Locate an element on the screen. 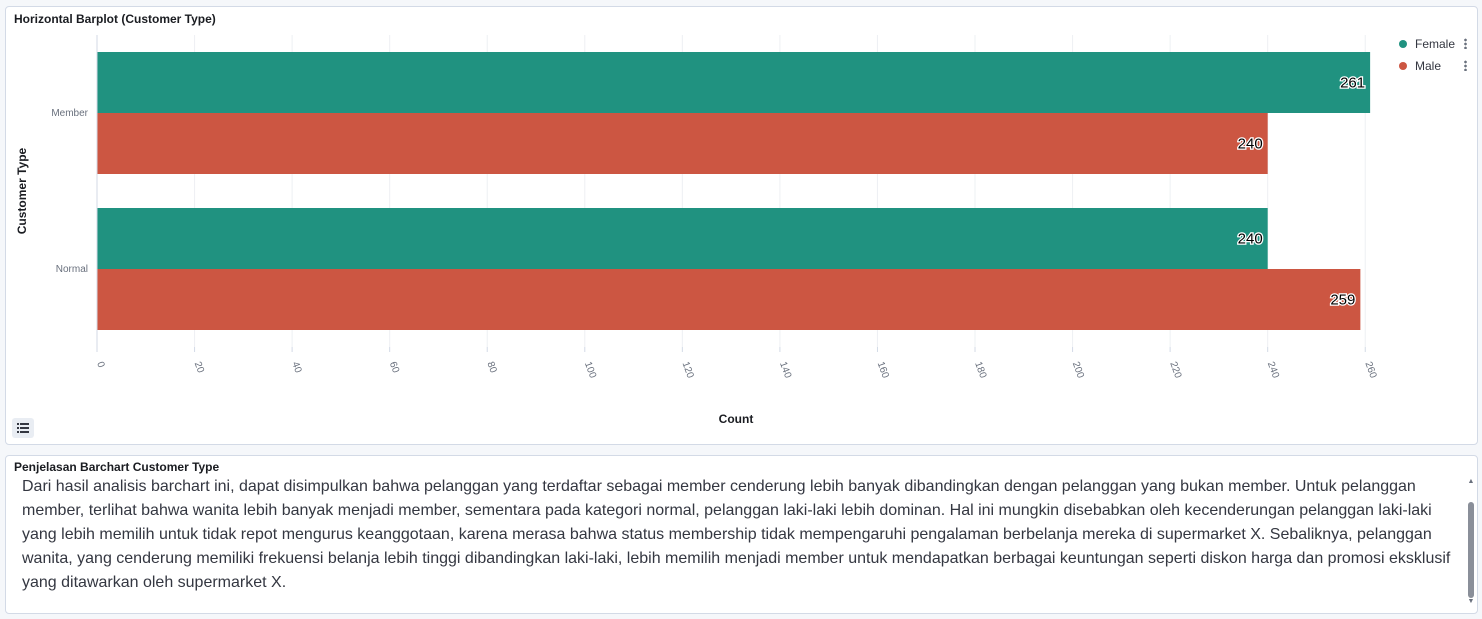 The height and width of the screenshot is (619, 1482). scroll-down-icon: ▼ is located at coordinates (1471, 601).